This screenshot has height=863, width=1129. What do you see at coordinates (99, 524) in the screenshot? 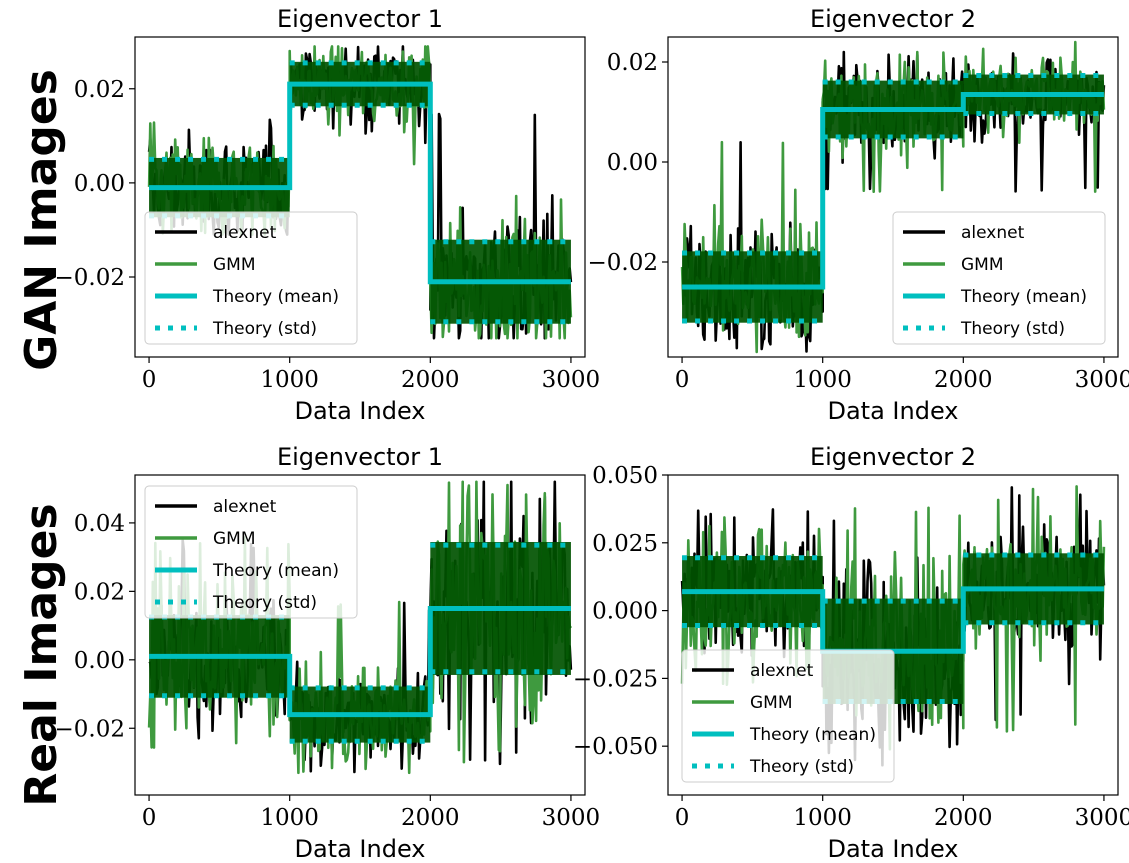
I see `y-tick-label: 0.04` at bounding box center [99, 524].